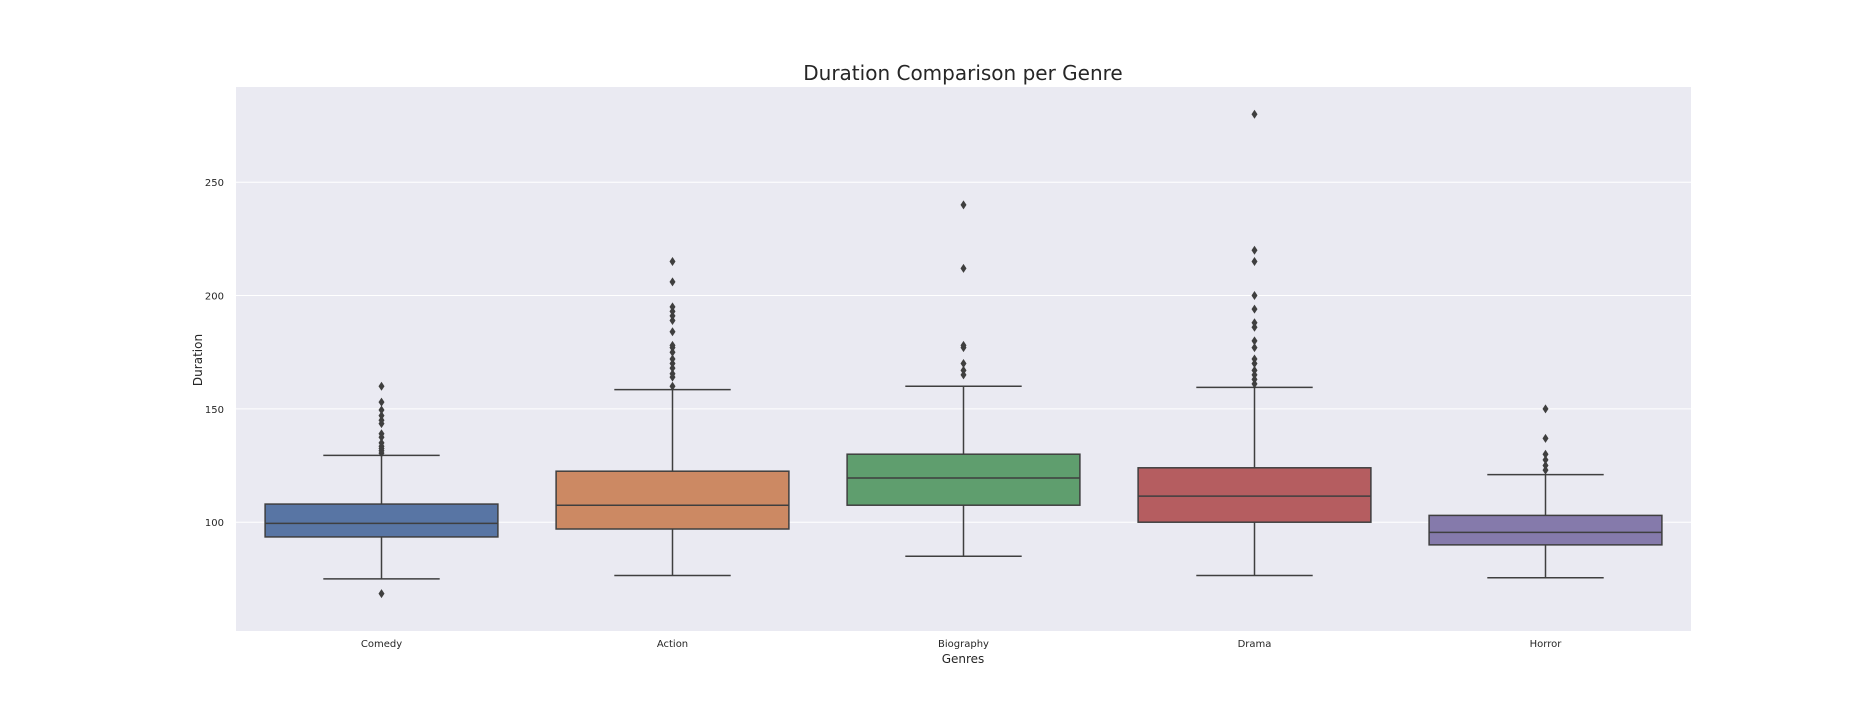 This screenshot has width=1872, height=720. Describe the element at coordinates (1546, 644) in the screenshot. I see `x-tick-label-horror: Horror` at that location.